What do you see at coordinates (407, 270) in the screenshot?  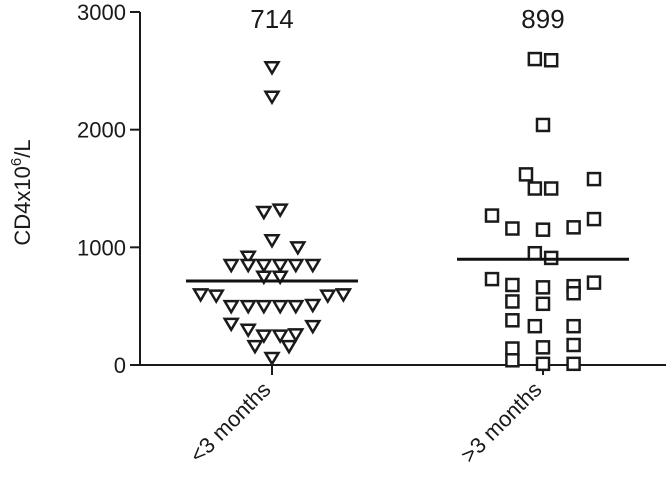 I see `median-lines` at bounding box center [407, 270].